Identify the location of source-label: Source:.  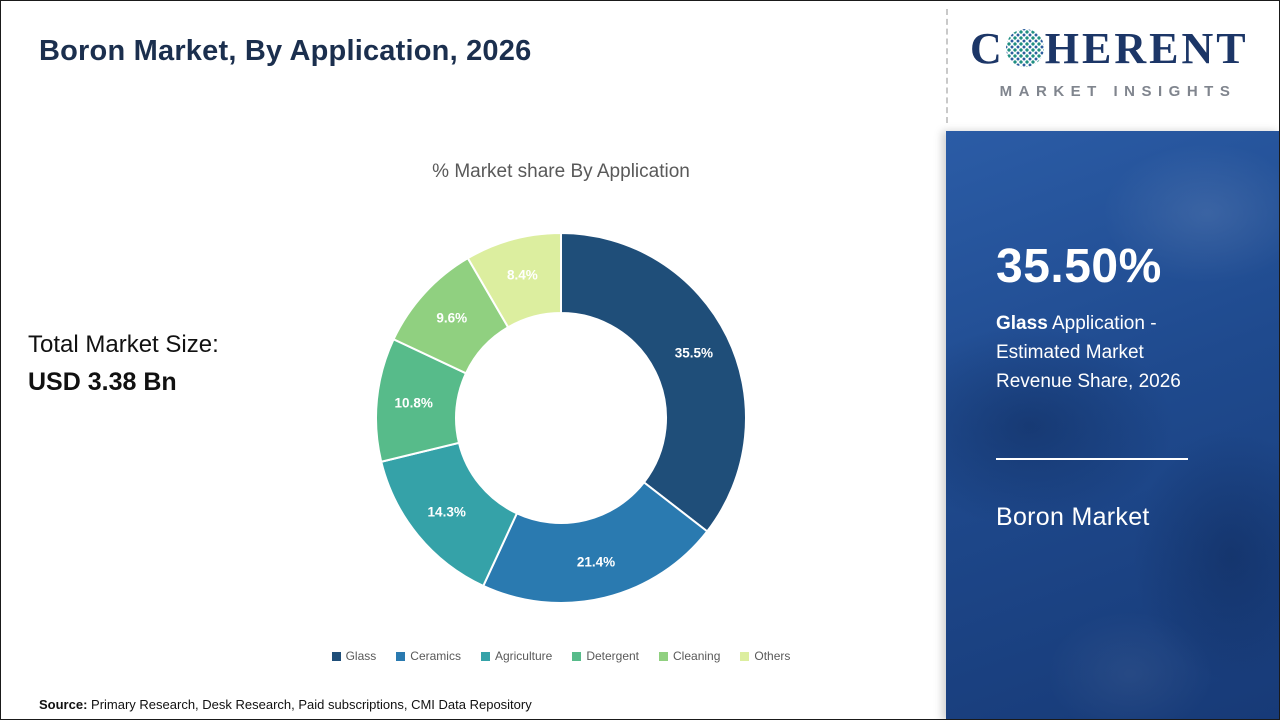
(63, 704).